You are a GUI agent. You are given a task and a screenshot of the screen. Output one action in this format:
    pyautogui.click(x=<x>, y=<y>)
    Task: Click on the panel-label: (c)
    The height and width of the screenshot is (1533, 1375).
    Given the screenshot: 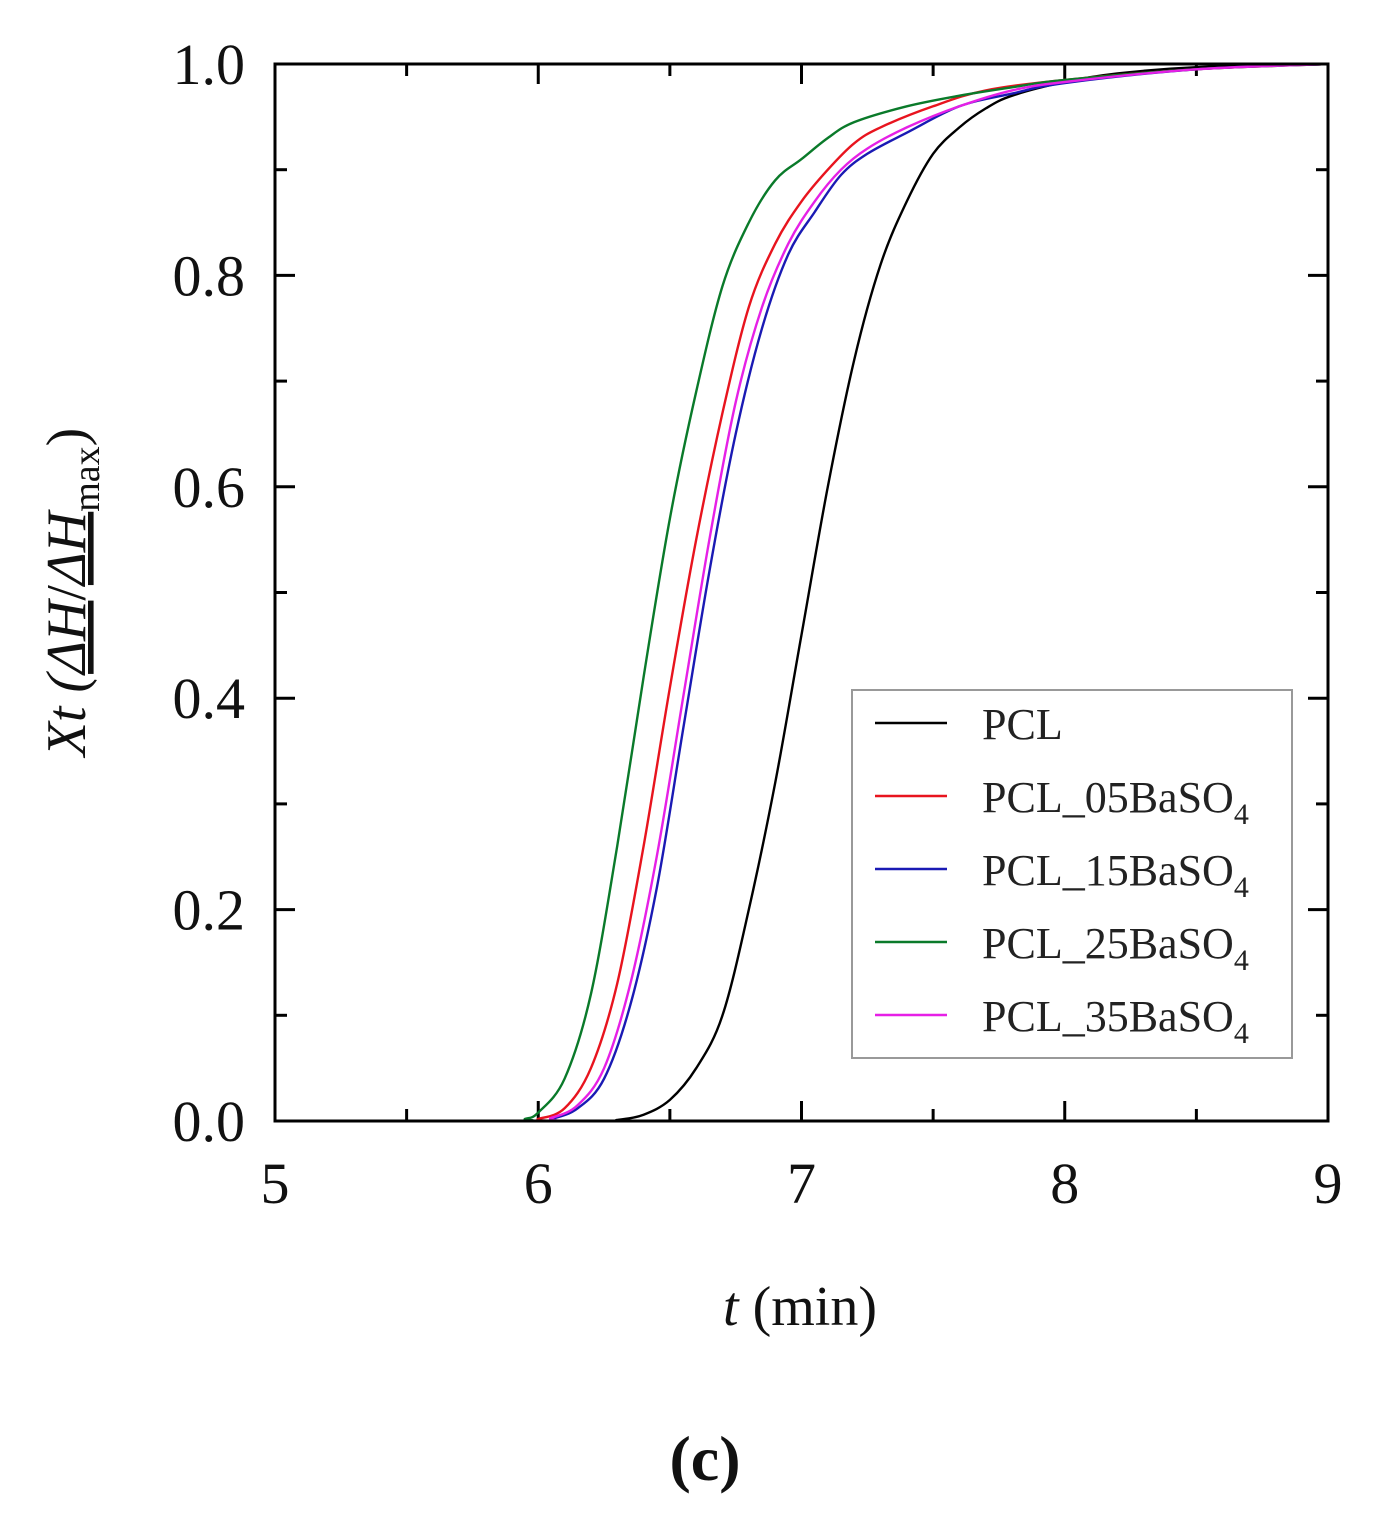 What is the action you would take?
    pyautogui.click(x=704, y=1458)
    